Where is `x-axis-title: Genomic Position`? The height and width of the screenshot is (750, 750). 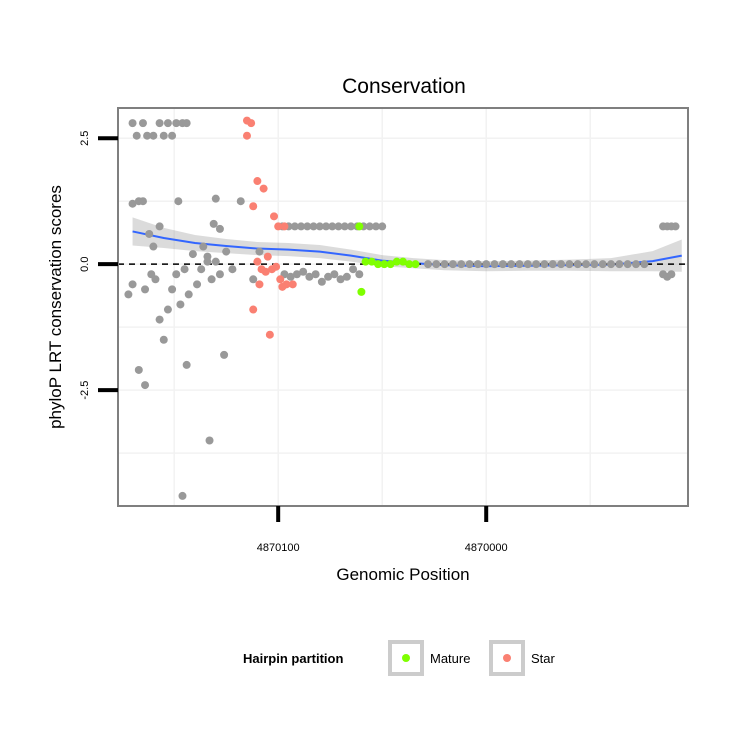
x-axis-title: Genomic Position is located at coordinates (402, 574).